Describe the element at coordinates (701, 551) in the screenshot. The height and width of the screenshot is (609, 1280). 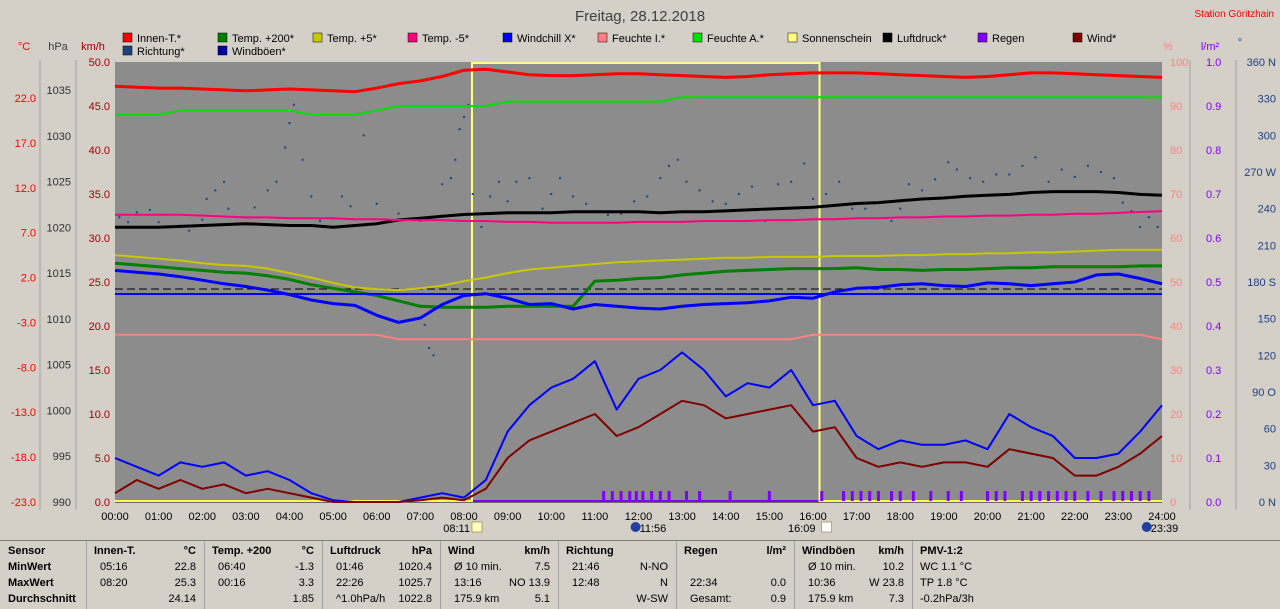
I see `stats-column-title: Regen` at that location.